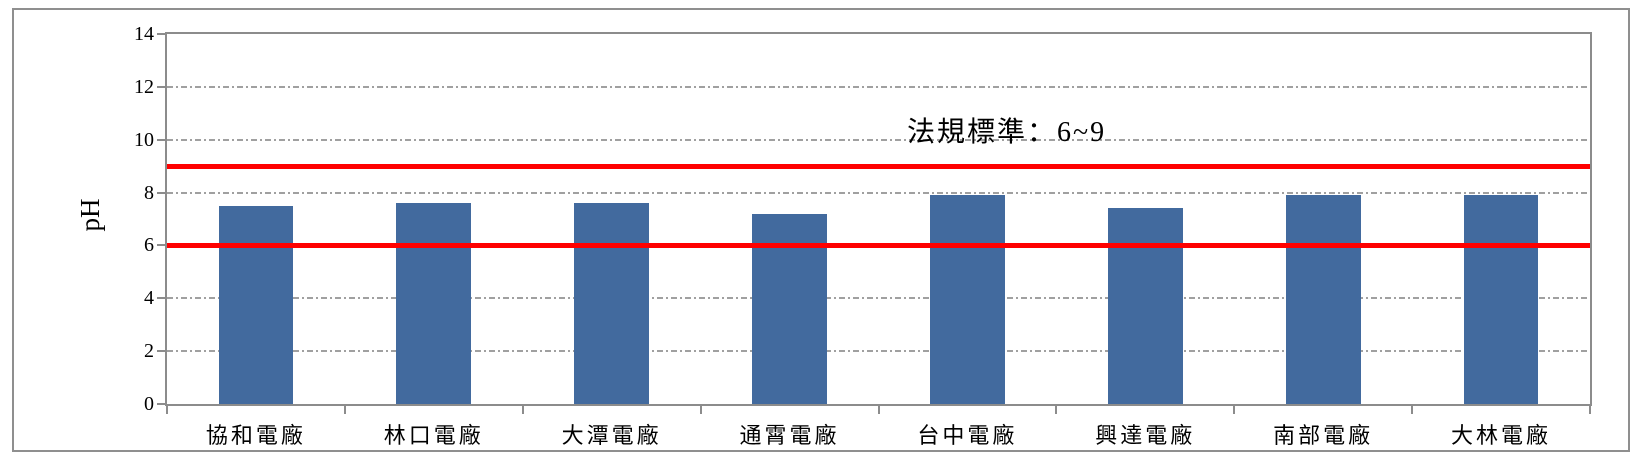 Image resolution: width=1644 pixels, height=469 pixels. I want to click on bar-台中電廠, so click(967, 299).